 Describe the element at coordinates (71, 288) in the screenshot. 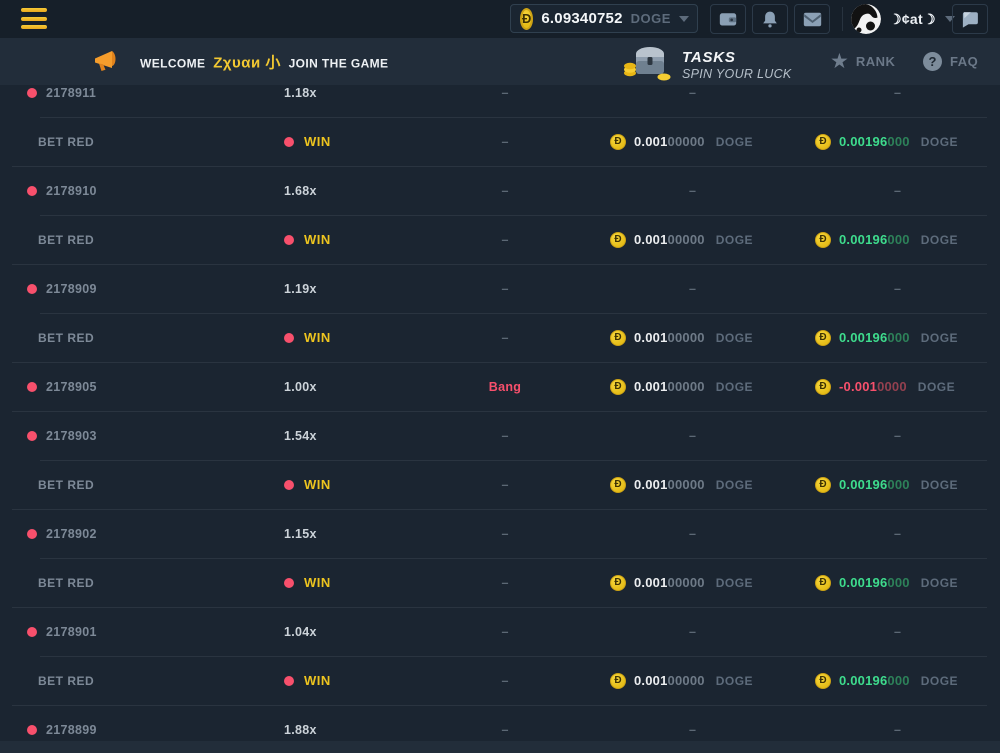

I see `round-id: 2178909` at that location.